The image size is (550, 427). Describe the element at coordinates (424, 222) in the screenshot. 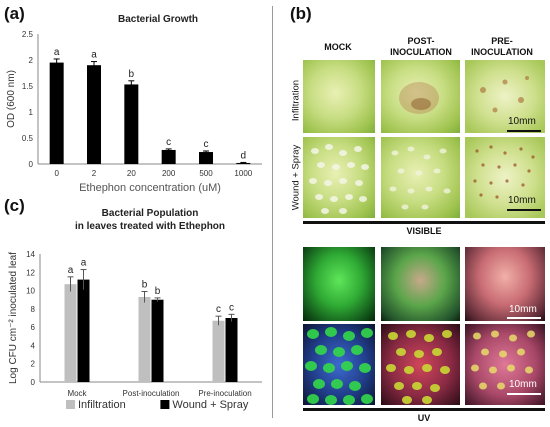

I see `visible-section-bar` at that location.